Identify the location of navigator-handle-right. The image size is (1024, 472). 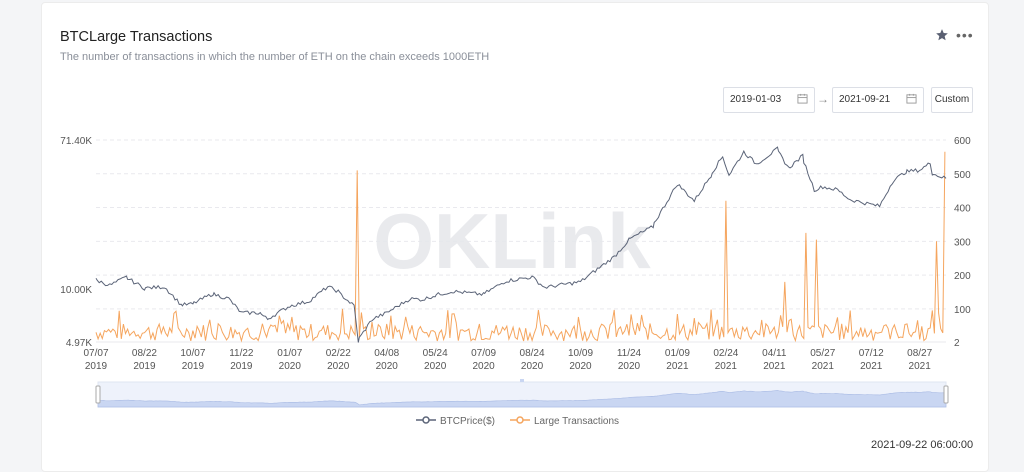
(946, 394).